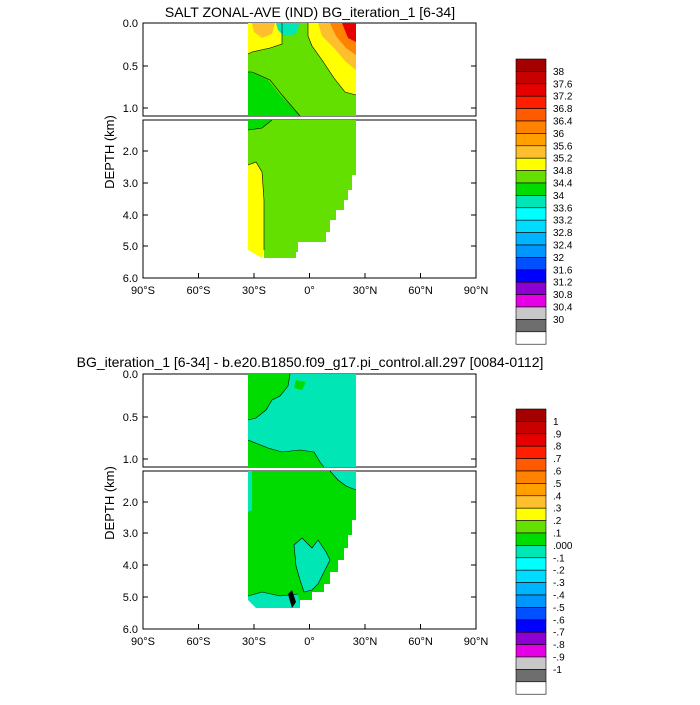  I want to click on p2-xtick-4: 30°N, so click(365, 642).